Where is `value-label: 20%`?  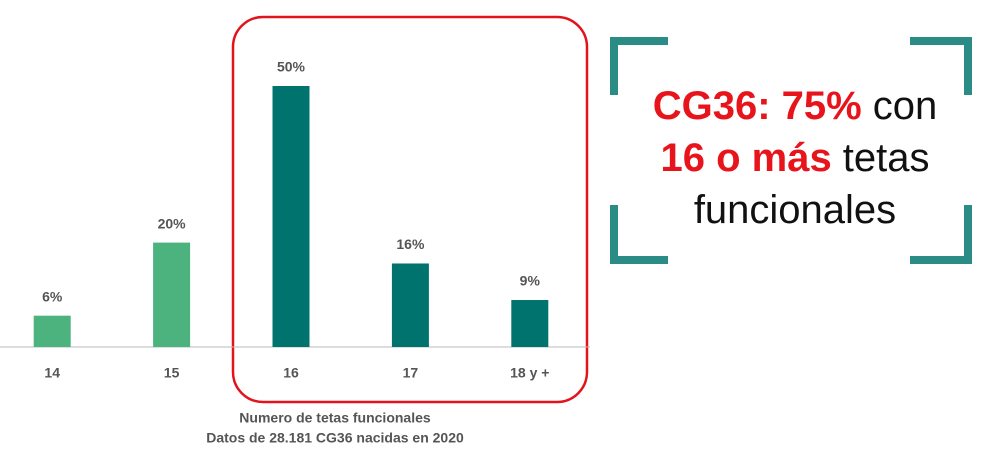 value-label: 20% is located at coordinates (172, 223).